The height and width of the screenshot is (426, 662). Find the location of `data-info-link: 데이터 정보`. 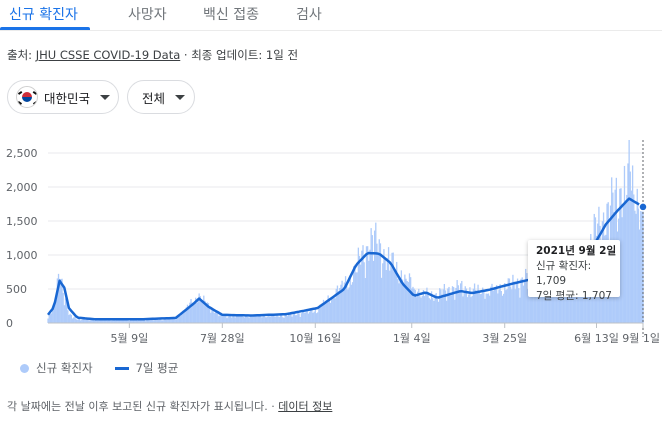

data-info-link: 데이터 정보 is located at coordinates (305, 406).